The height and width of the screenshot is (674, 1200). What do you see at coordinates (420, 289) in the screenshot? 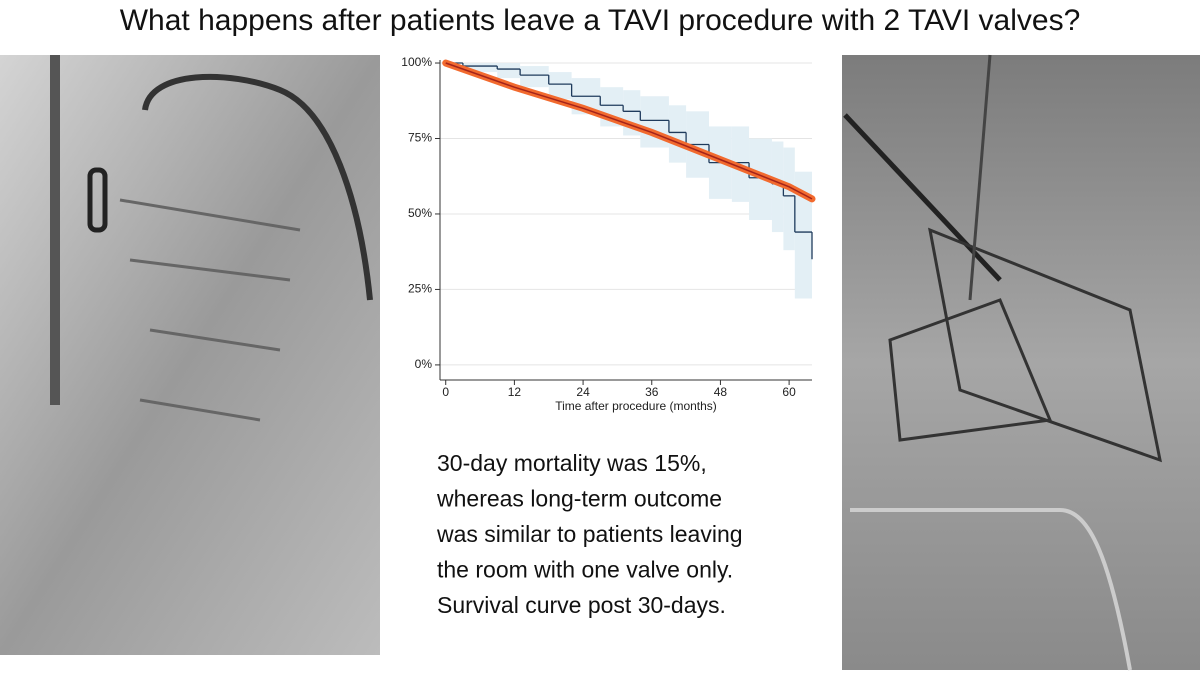
I see `y-tick-label: 25%` at bounding box center [420, 289].